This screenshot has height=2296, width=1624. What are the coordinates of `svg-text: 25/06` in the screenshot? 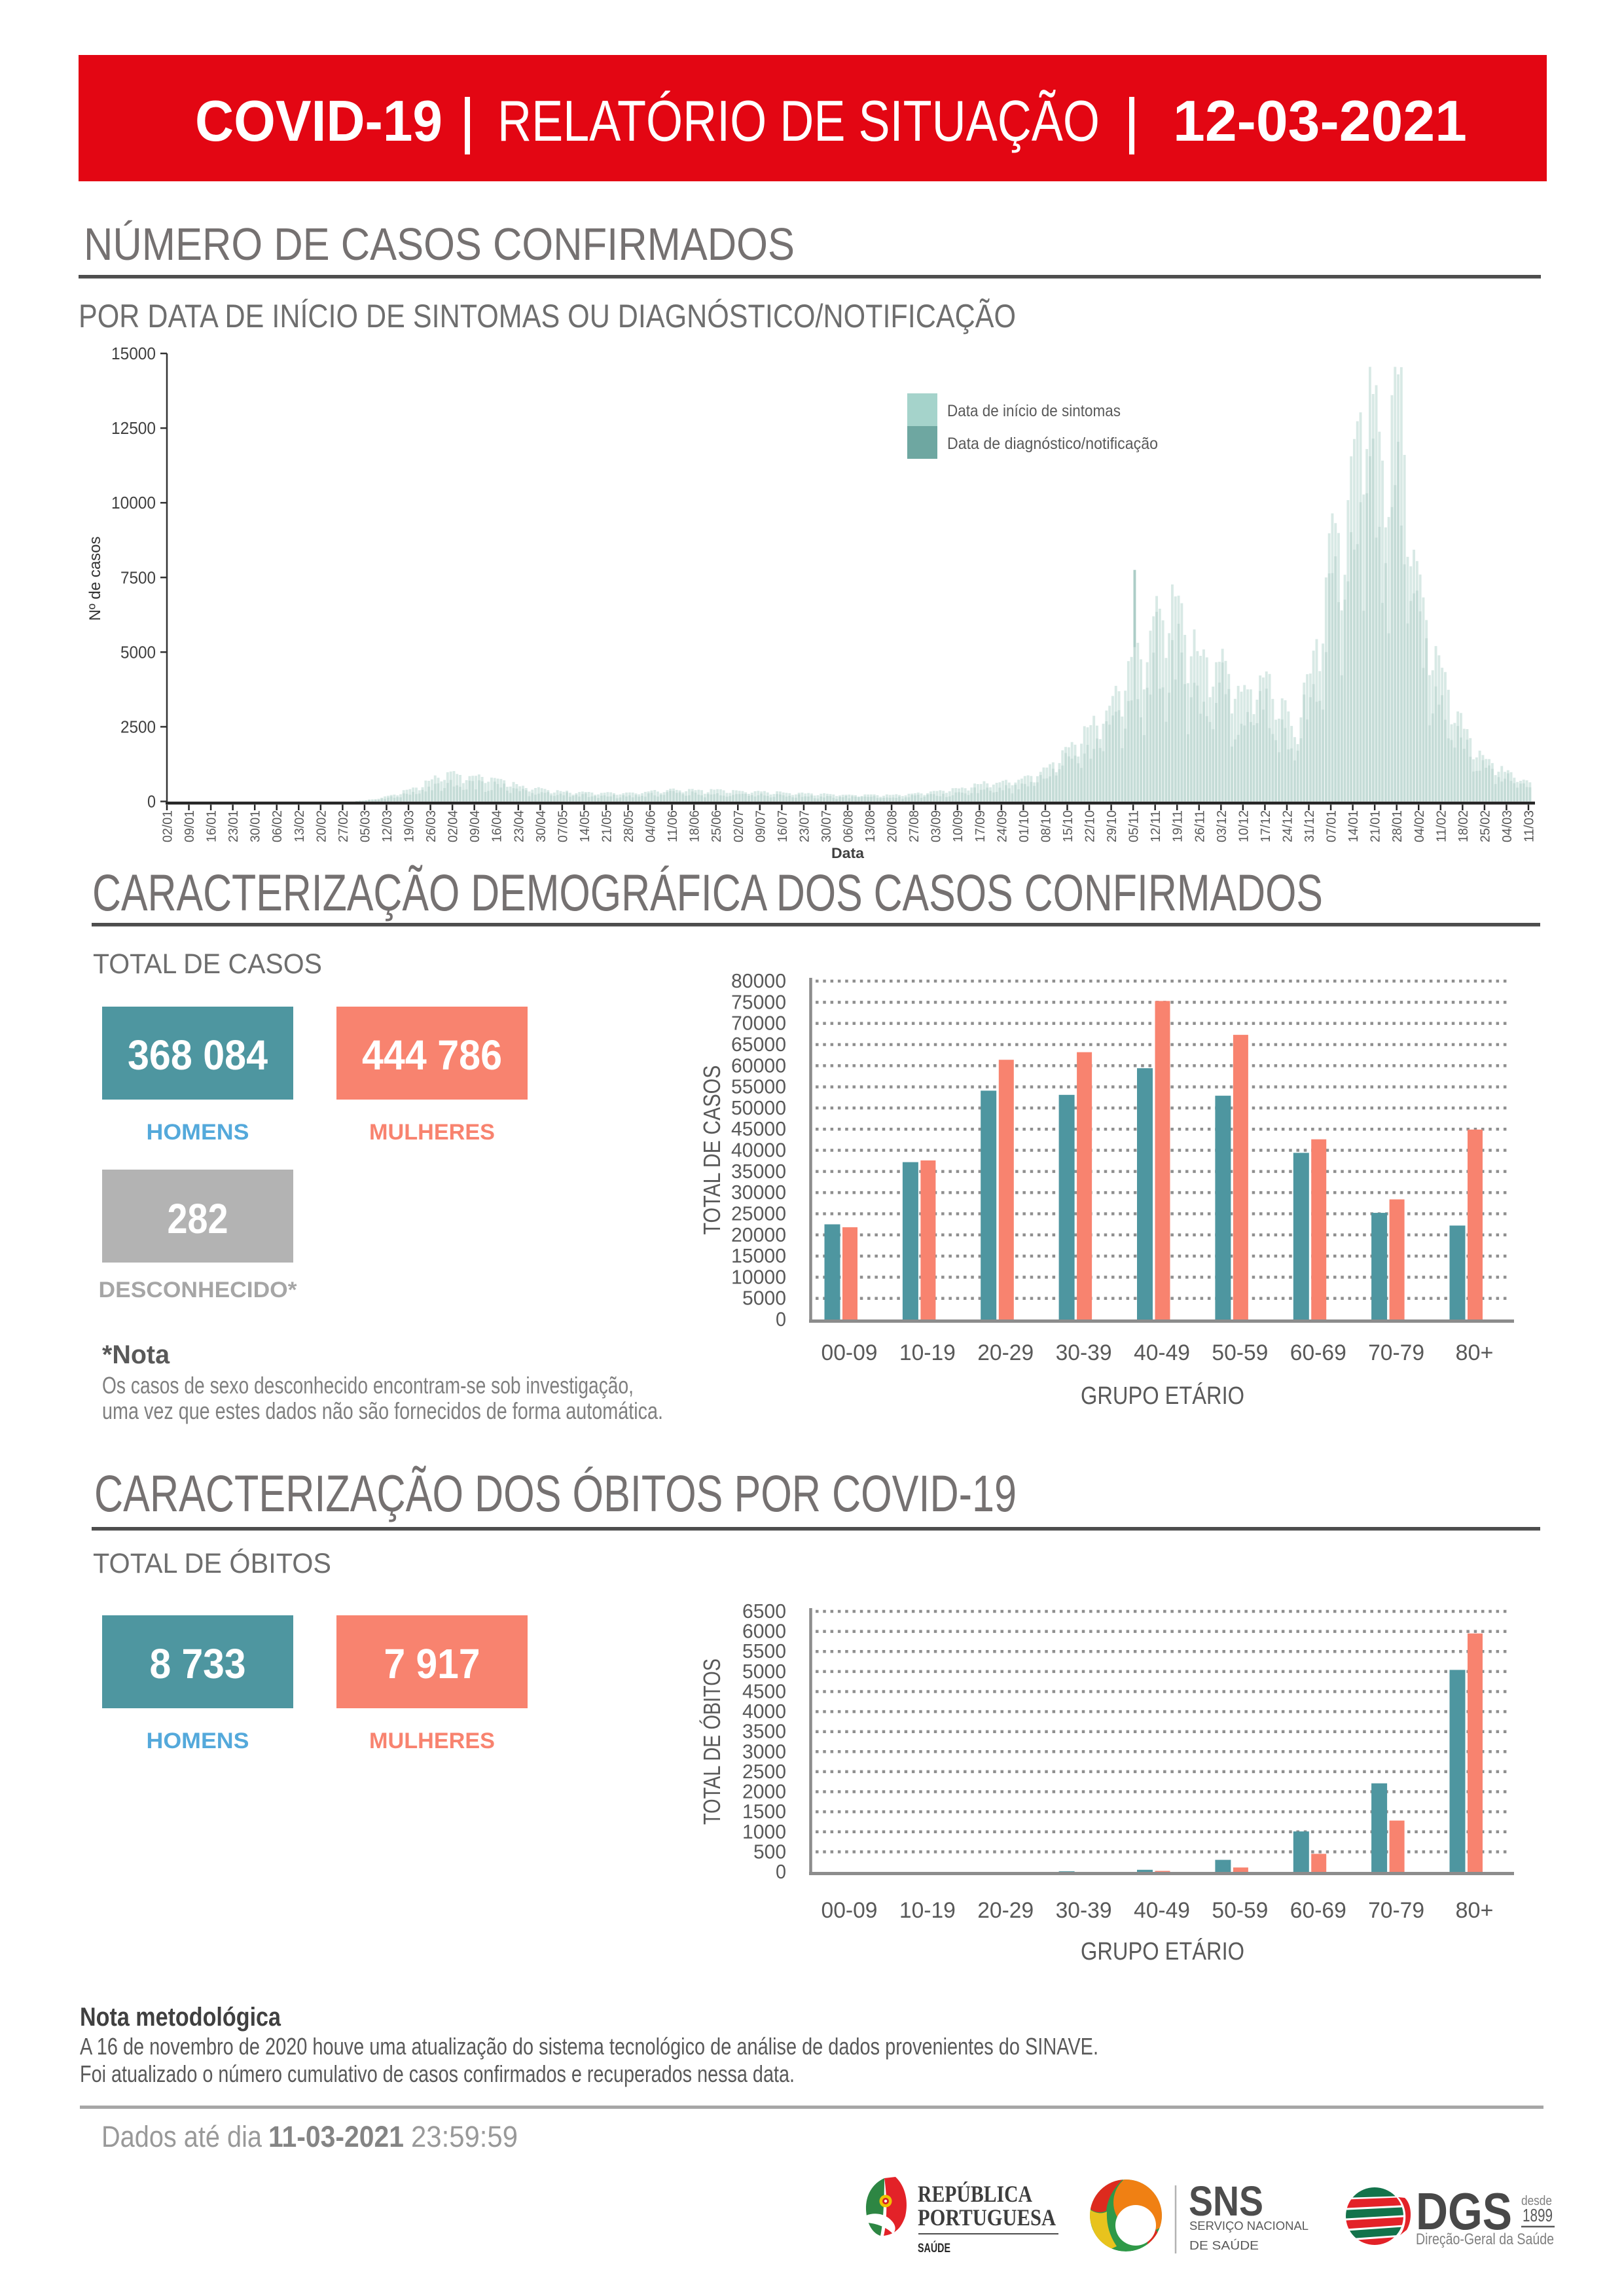 It's located at (717, 826).